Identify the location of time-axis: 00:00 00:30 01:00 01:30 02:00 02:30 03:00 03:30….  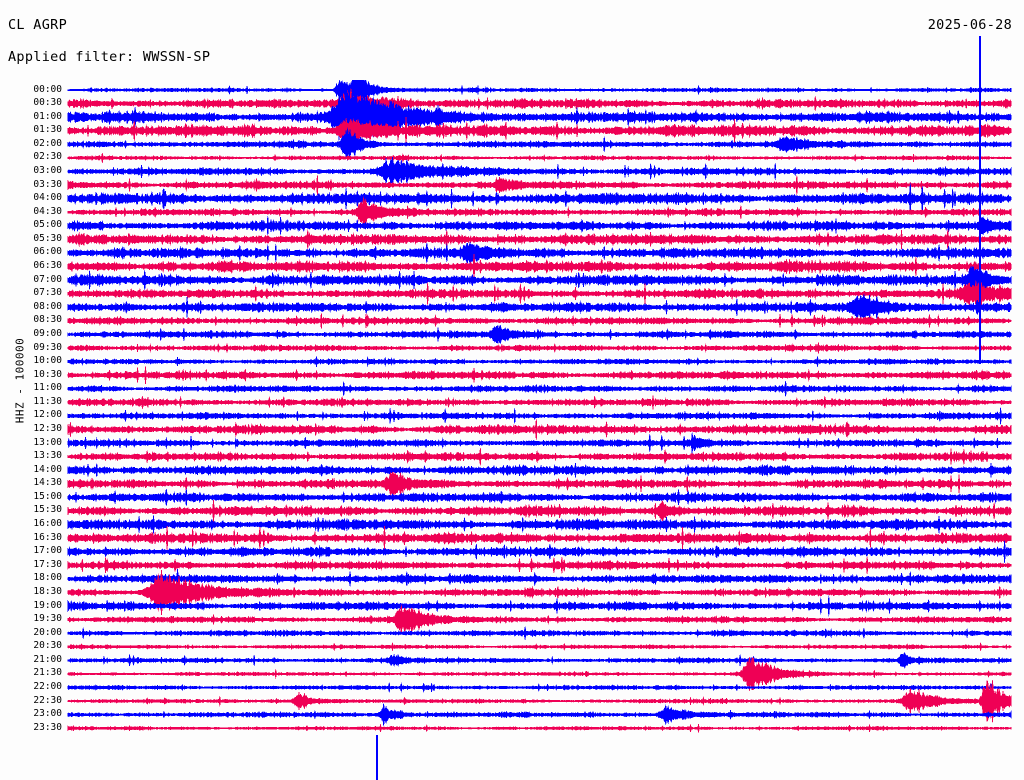
(33, 430).